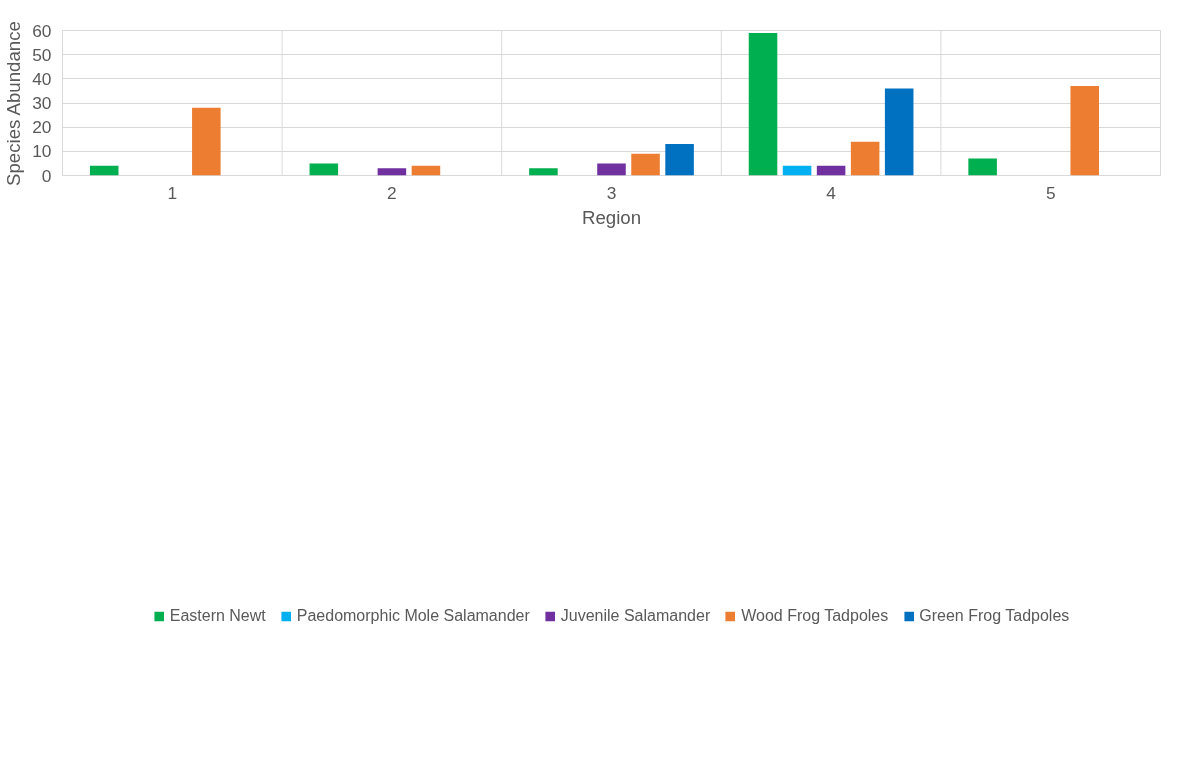 This screenshot has width=1198, height=757. Describe the element at coordinates (611, 192) in the screenshot. I see `x-tick-label: 3` at that location.